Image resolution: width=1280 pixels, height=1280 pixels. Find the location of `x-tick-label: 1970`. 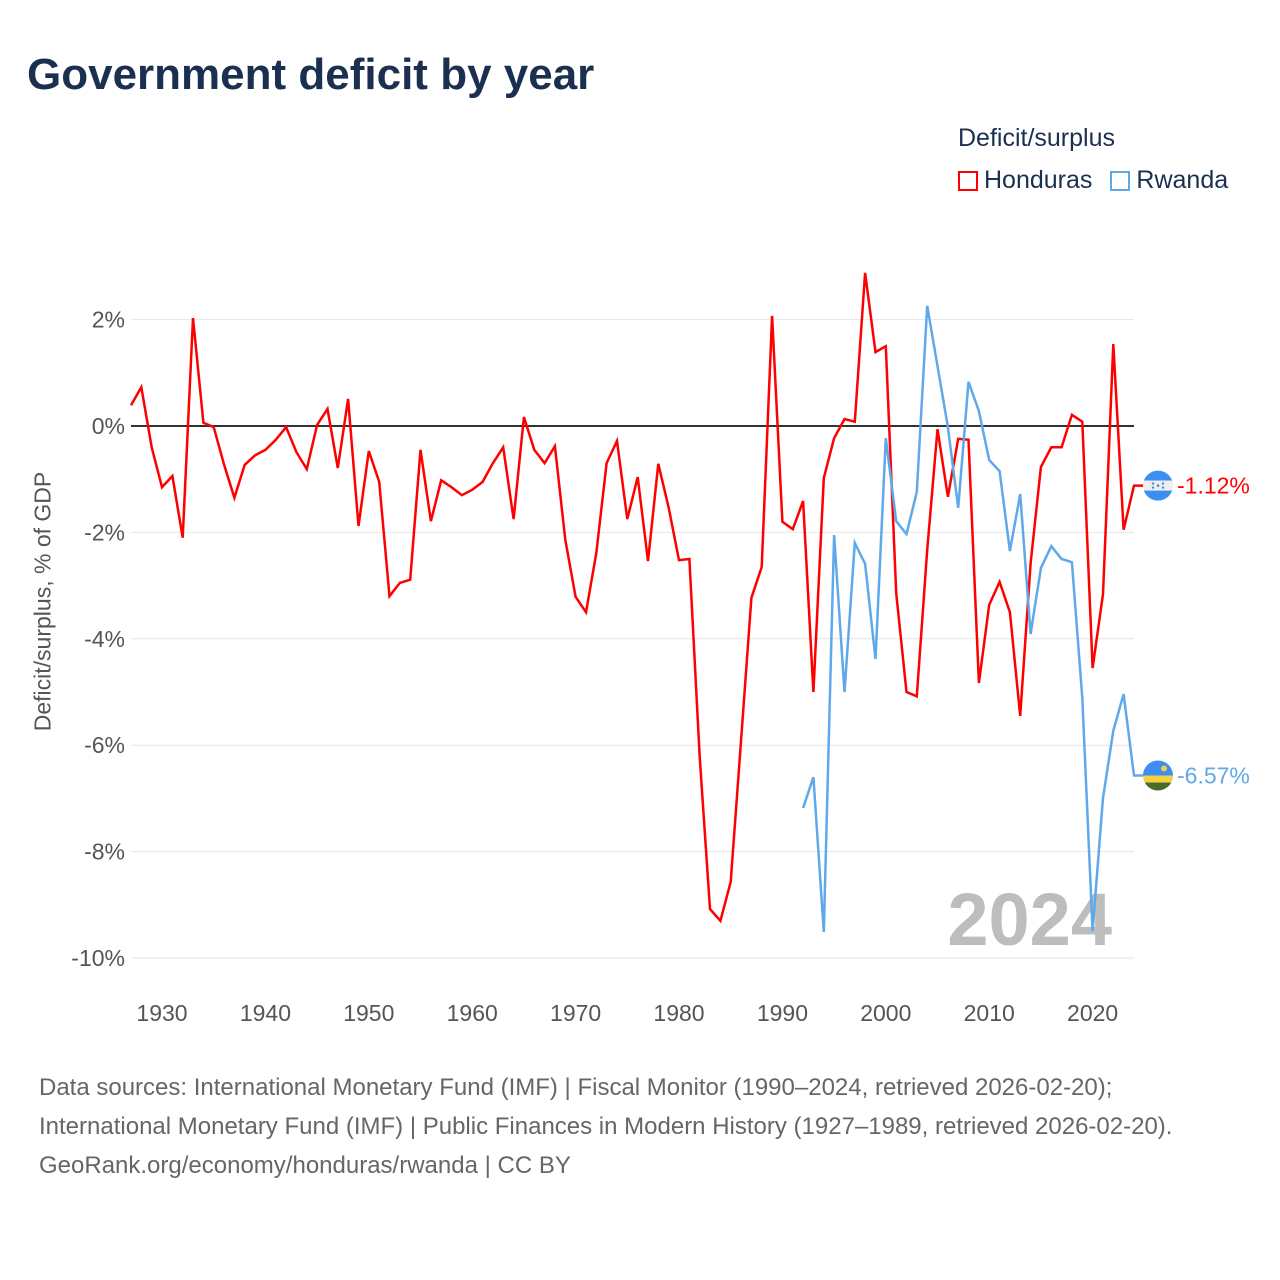

x-tick-label: 1970 is located at coordinates (575, 1013).